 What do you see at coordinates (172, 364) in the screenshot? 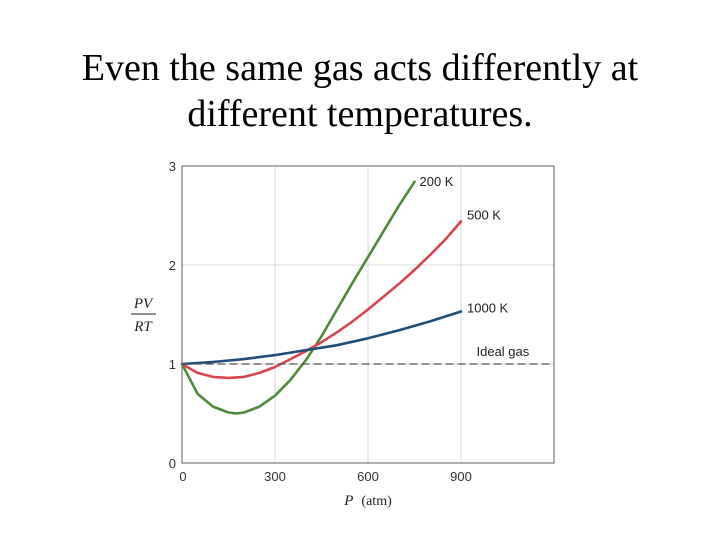
I see `y-tick-label: 1` at bounding box center [172, 364].